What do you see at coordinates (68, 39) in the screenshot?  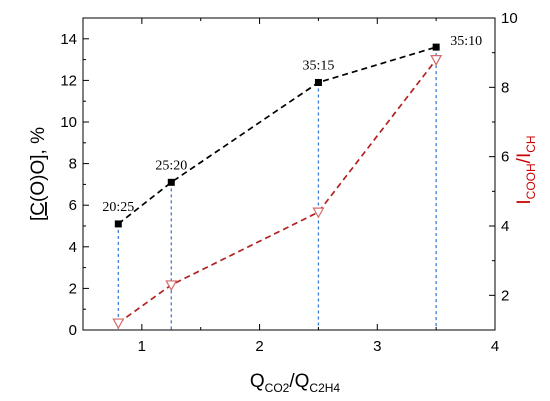 I see `y-left-tick-label: 14` at bounding box center [68, 39].